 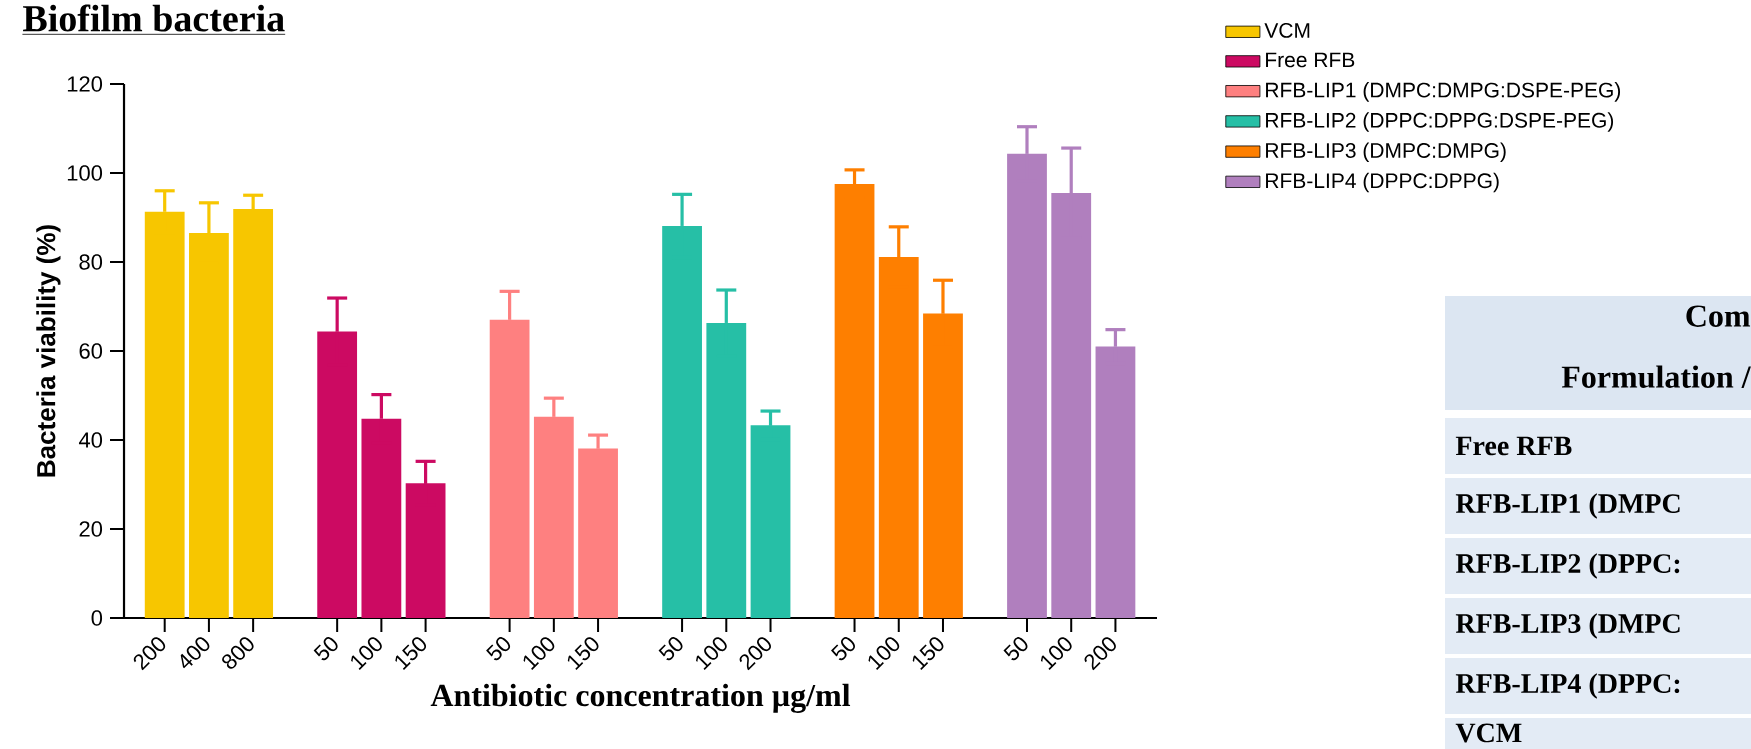 I want to click on y-tick-label: 80, so click(x=91, y=262).